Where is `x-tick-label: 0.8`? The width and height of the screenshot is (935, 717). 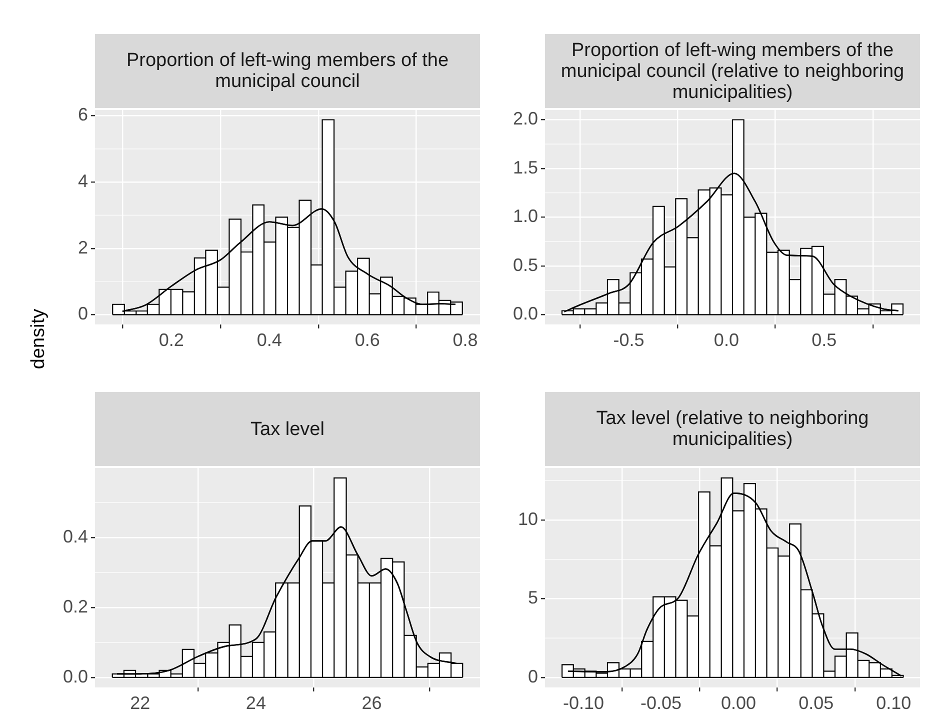
x-tick-label: 0.8 is located at coordinates (465, 340).